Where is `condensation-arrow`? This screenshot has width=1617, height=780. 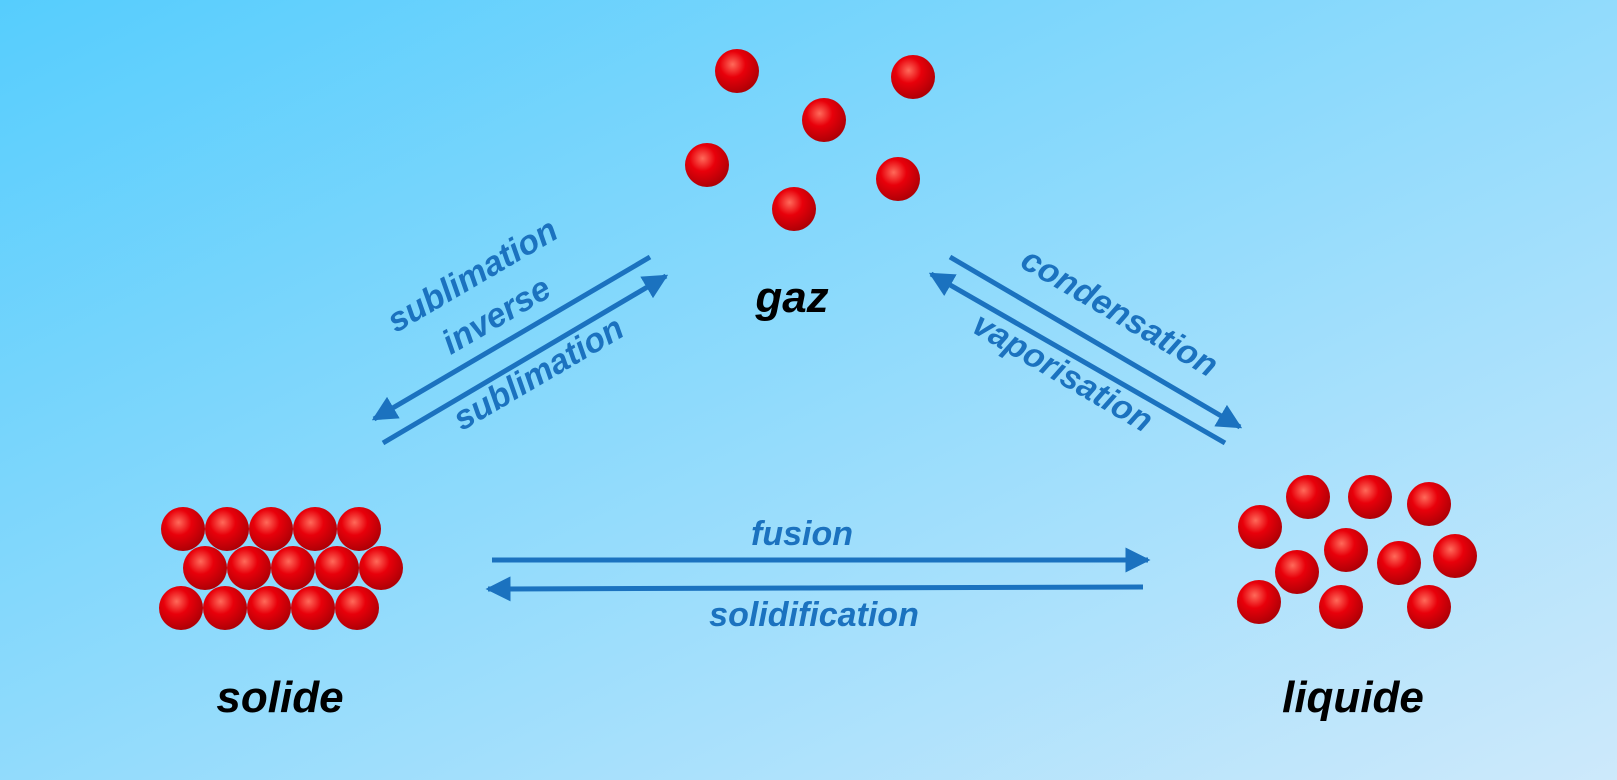 condensation-arrow is located at coordinates (1095, 342).